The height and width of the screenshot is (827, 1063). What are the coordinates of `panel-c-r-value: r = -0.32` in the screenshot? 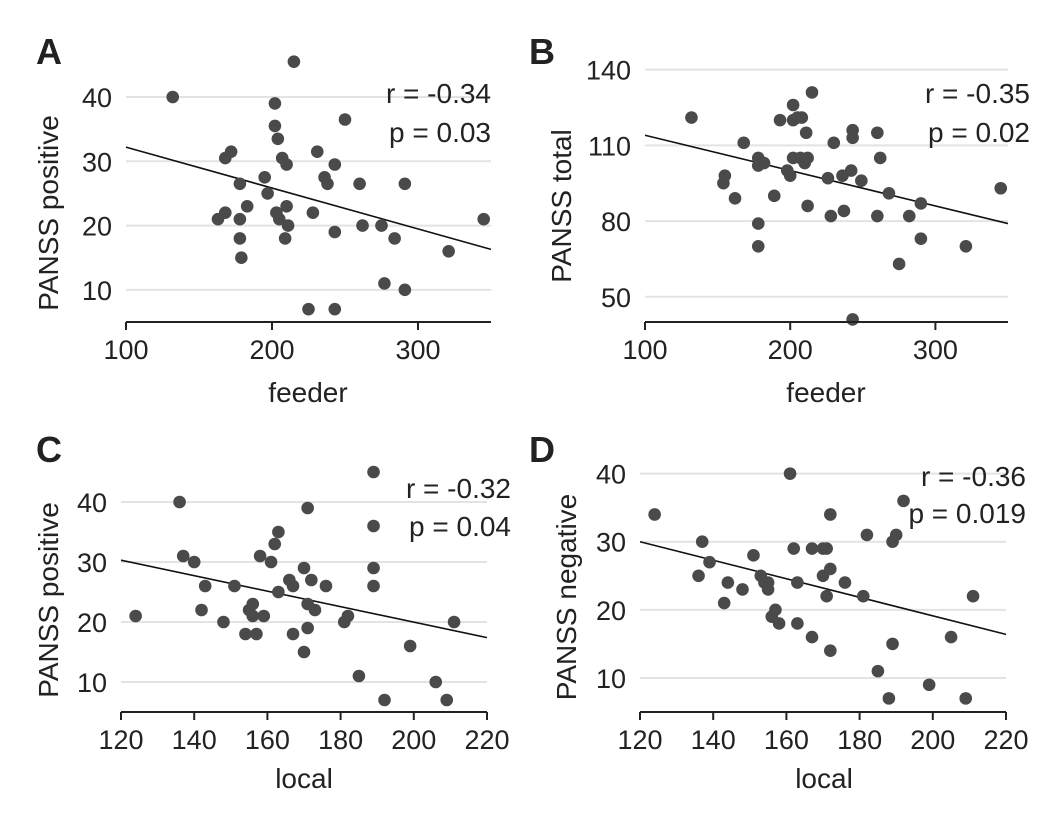 It's located at (458, 488).